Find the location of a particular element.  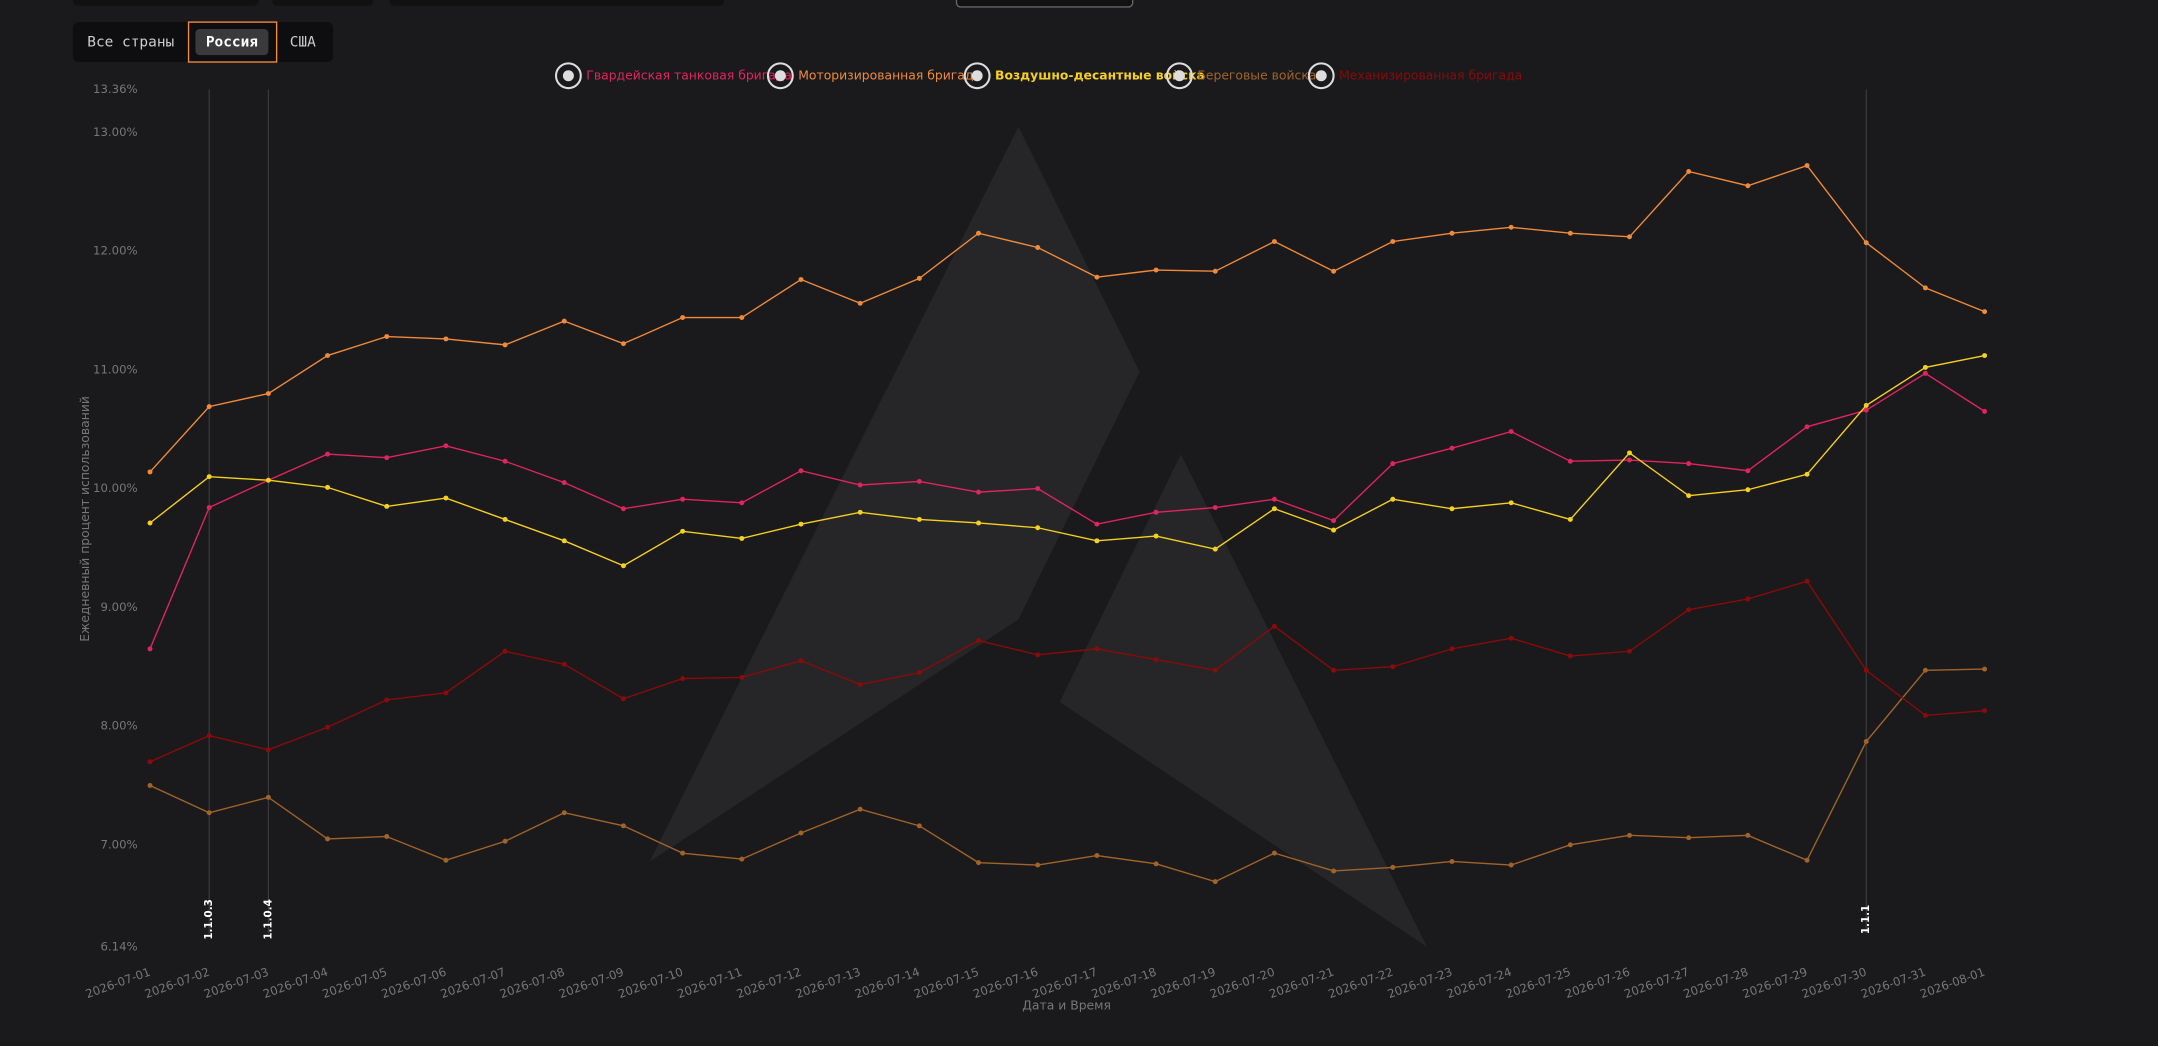

legend-label: Воздушно-десантные войска is located at coordinates (1100, 75).